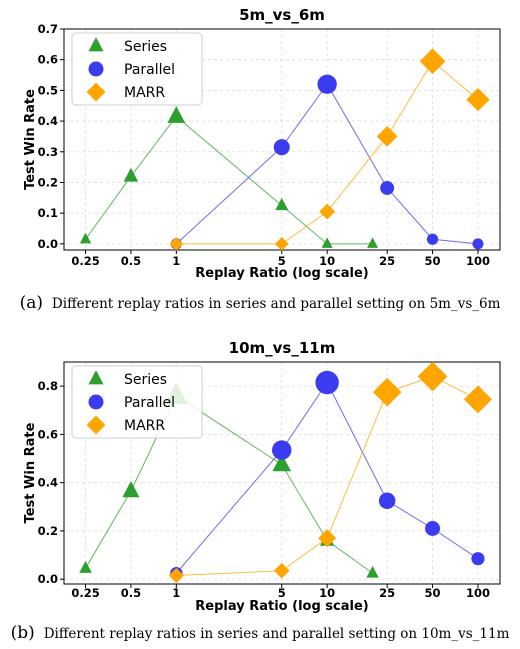  I want to click on chart-title: 5m_vs_6m, so click(282, 15).